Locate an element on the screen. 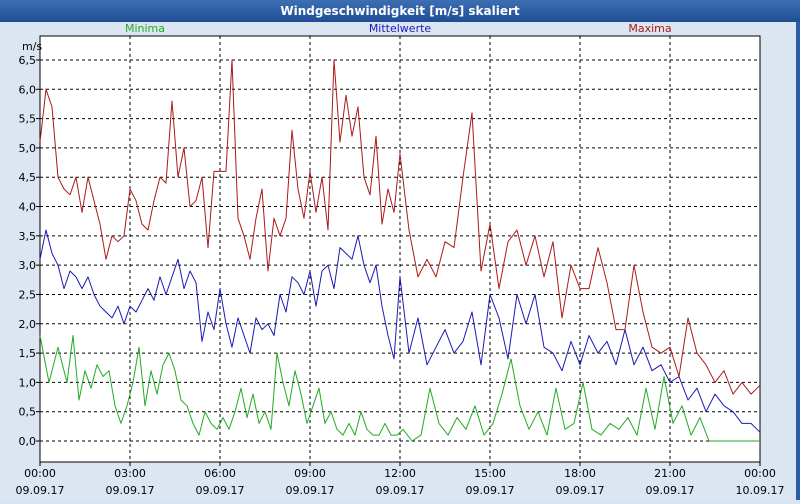 Image resolution: width=800 pixels, height=504 pixels. y-tick-label: 6,5 is located at coordinates (28, 60).